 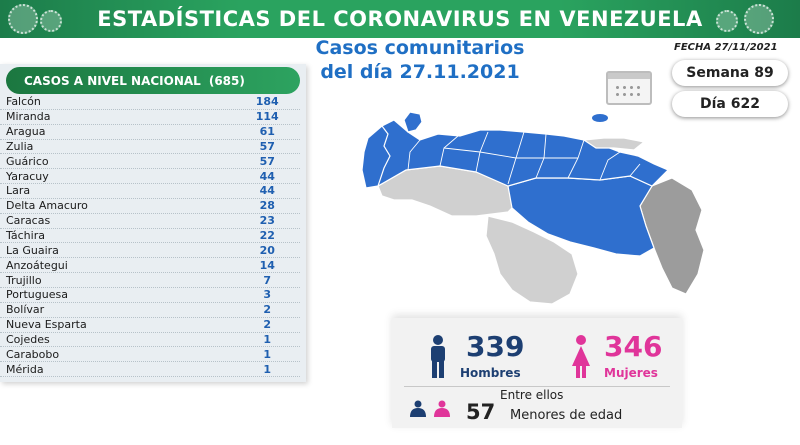 I want to click on male-label: Hombres, so click(x=490, y=373).